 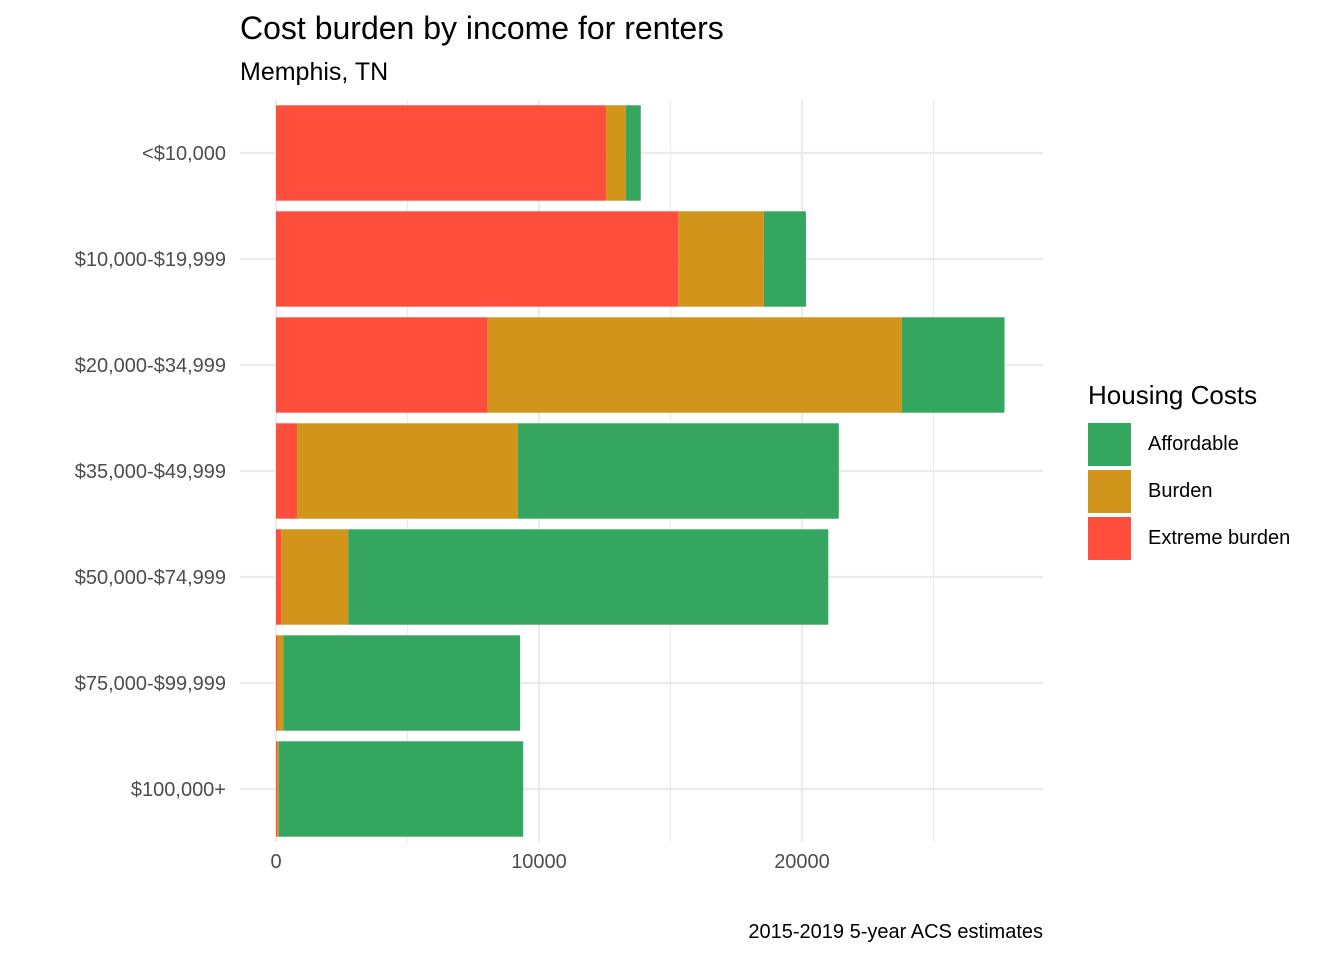 What do you see at coordinates (802, 862) in the screenshot?
I see `x-tick-label-20000: 20000` at bounding box center [802, 862].